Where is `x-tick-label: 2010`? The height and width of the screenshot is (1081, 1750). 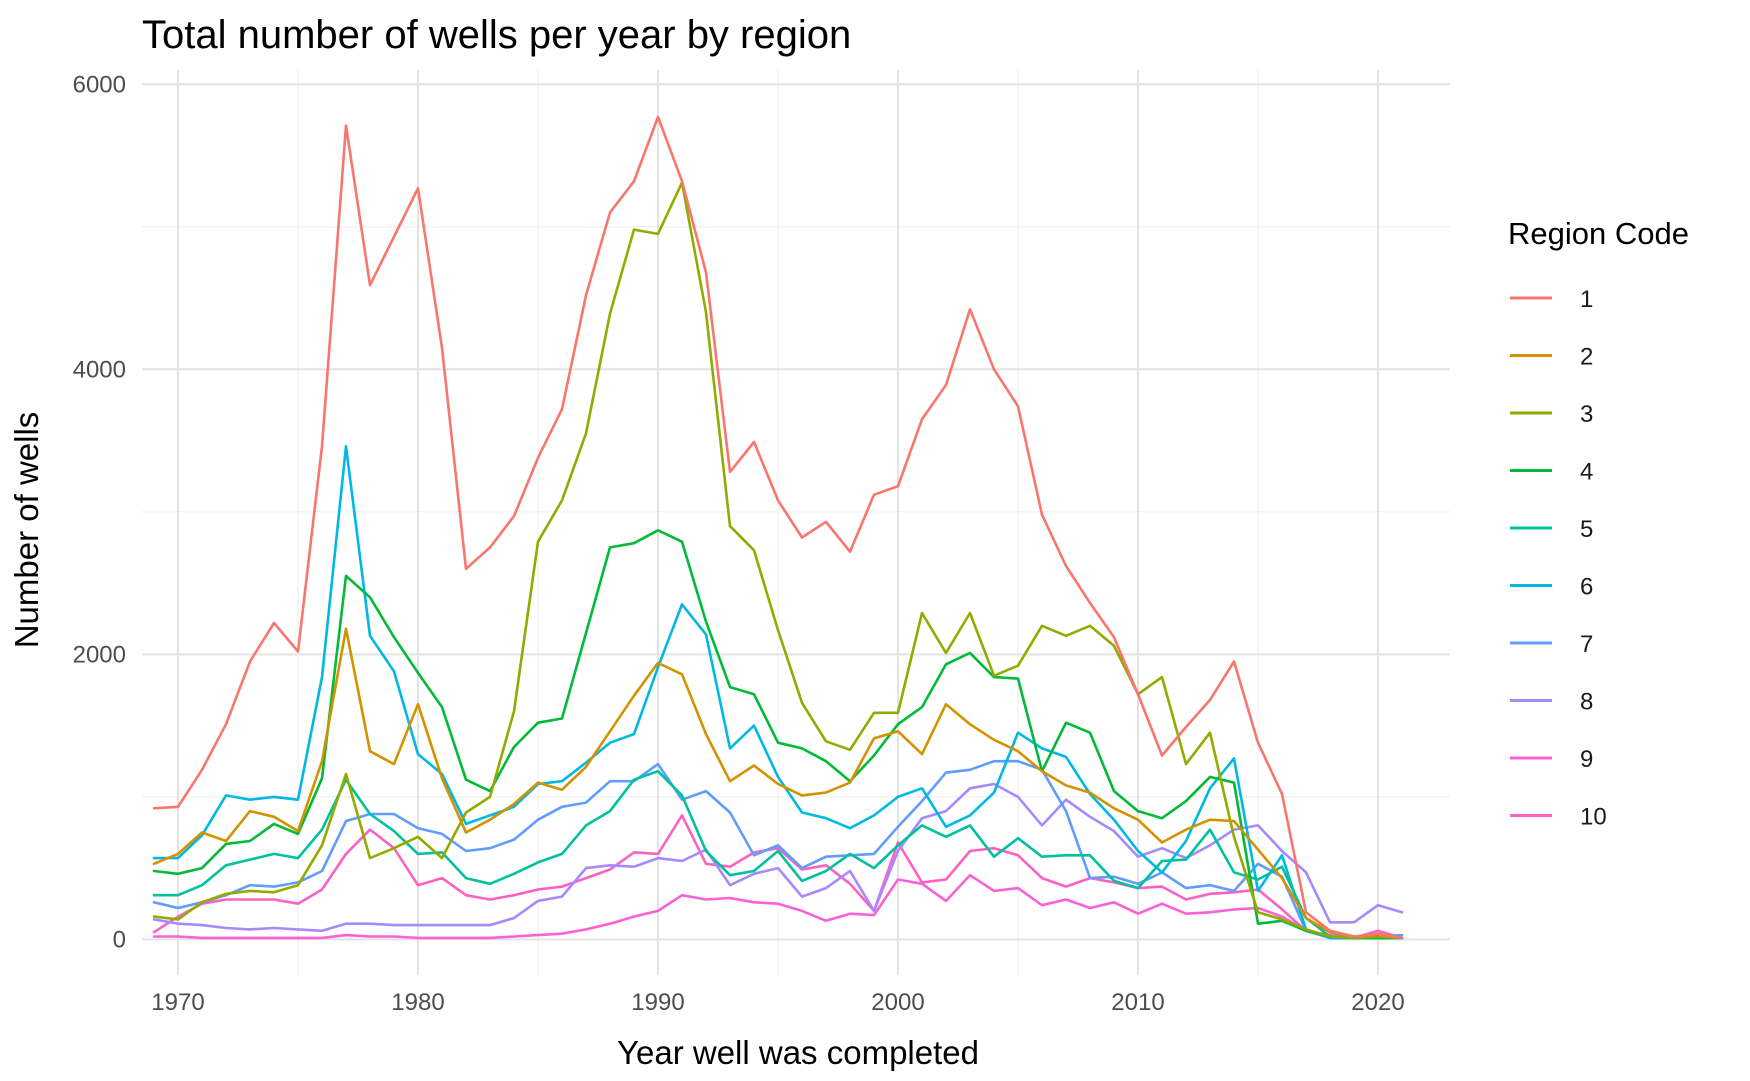
x-tick-label: 2010 is located at coordinates (1137, 1002).